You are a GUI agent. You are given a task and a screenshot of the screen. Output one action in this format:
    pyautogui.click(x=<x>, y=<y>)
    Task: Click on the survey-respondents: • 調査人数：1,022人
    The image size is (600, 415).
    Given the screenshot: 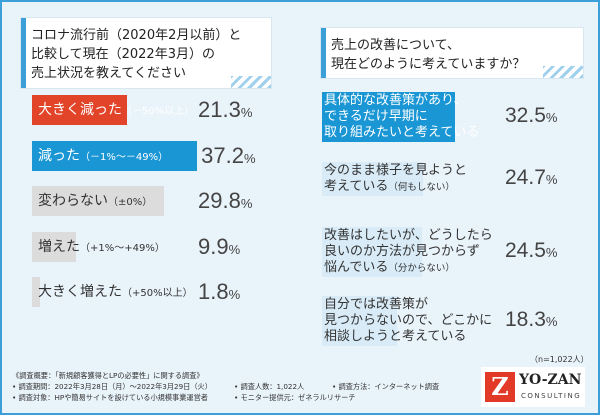 What is the action you would take?
    pyautogui.click(x=269, y=386)
    